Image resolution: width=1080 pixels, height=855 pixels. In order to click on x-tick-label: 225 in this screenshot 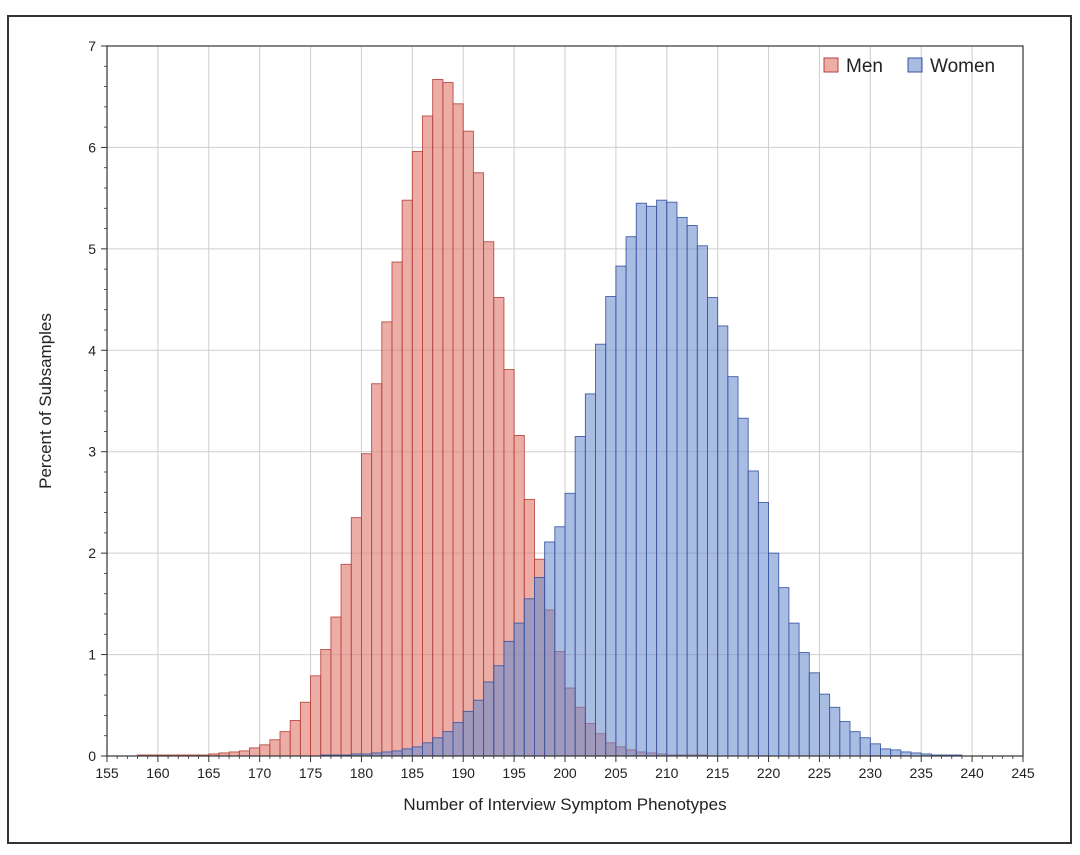, I will do `click(820, 773)`.